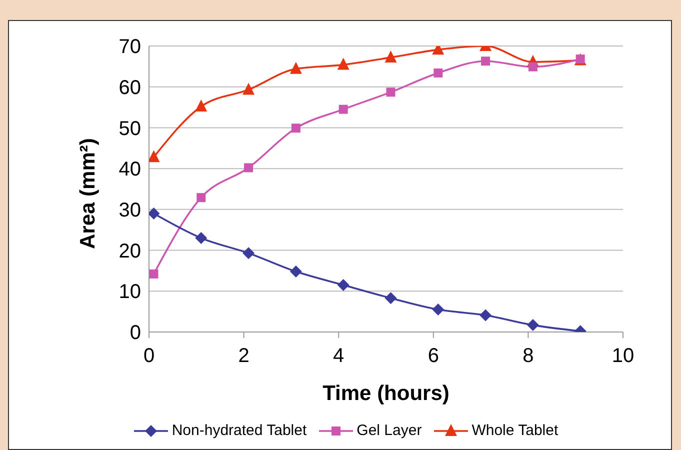  I want to click on x-tick-label: 0, so click(149, 356).